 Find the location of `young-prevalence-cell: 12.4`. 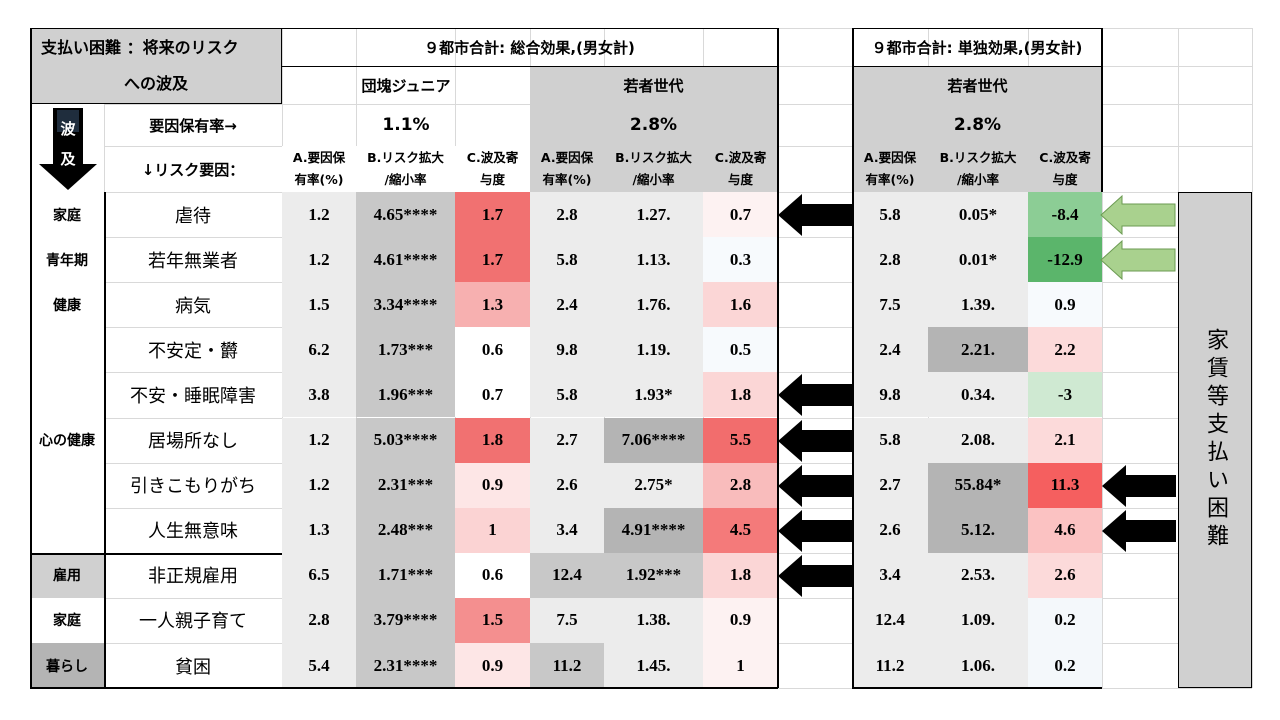

young-prevalence-cell: 12.4 is located at coordinates (567, 575).